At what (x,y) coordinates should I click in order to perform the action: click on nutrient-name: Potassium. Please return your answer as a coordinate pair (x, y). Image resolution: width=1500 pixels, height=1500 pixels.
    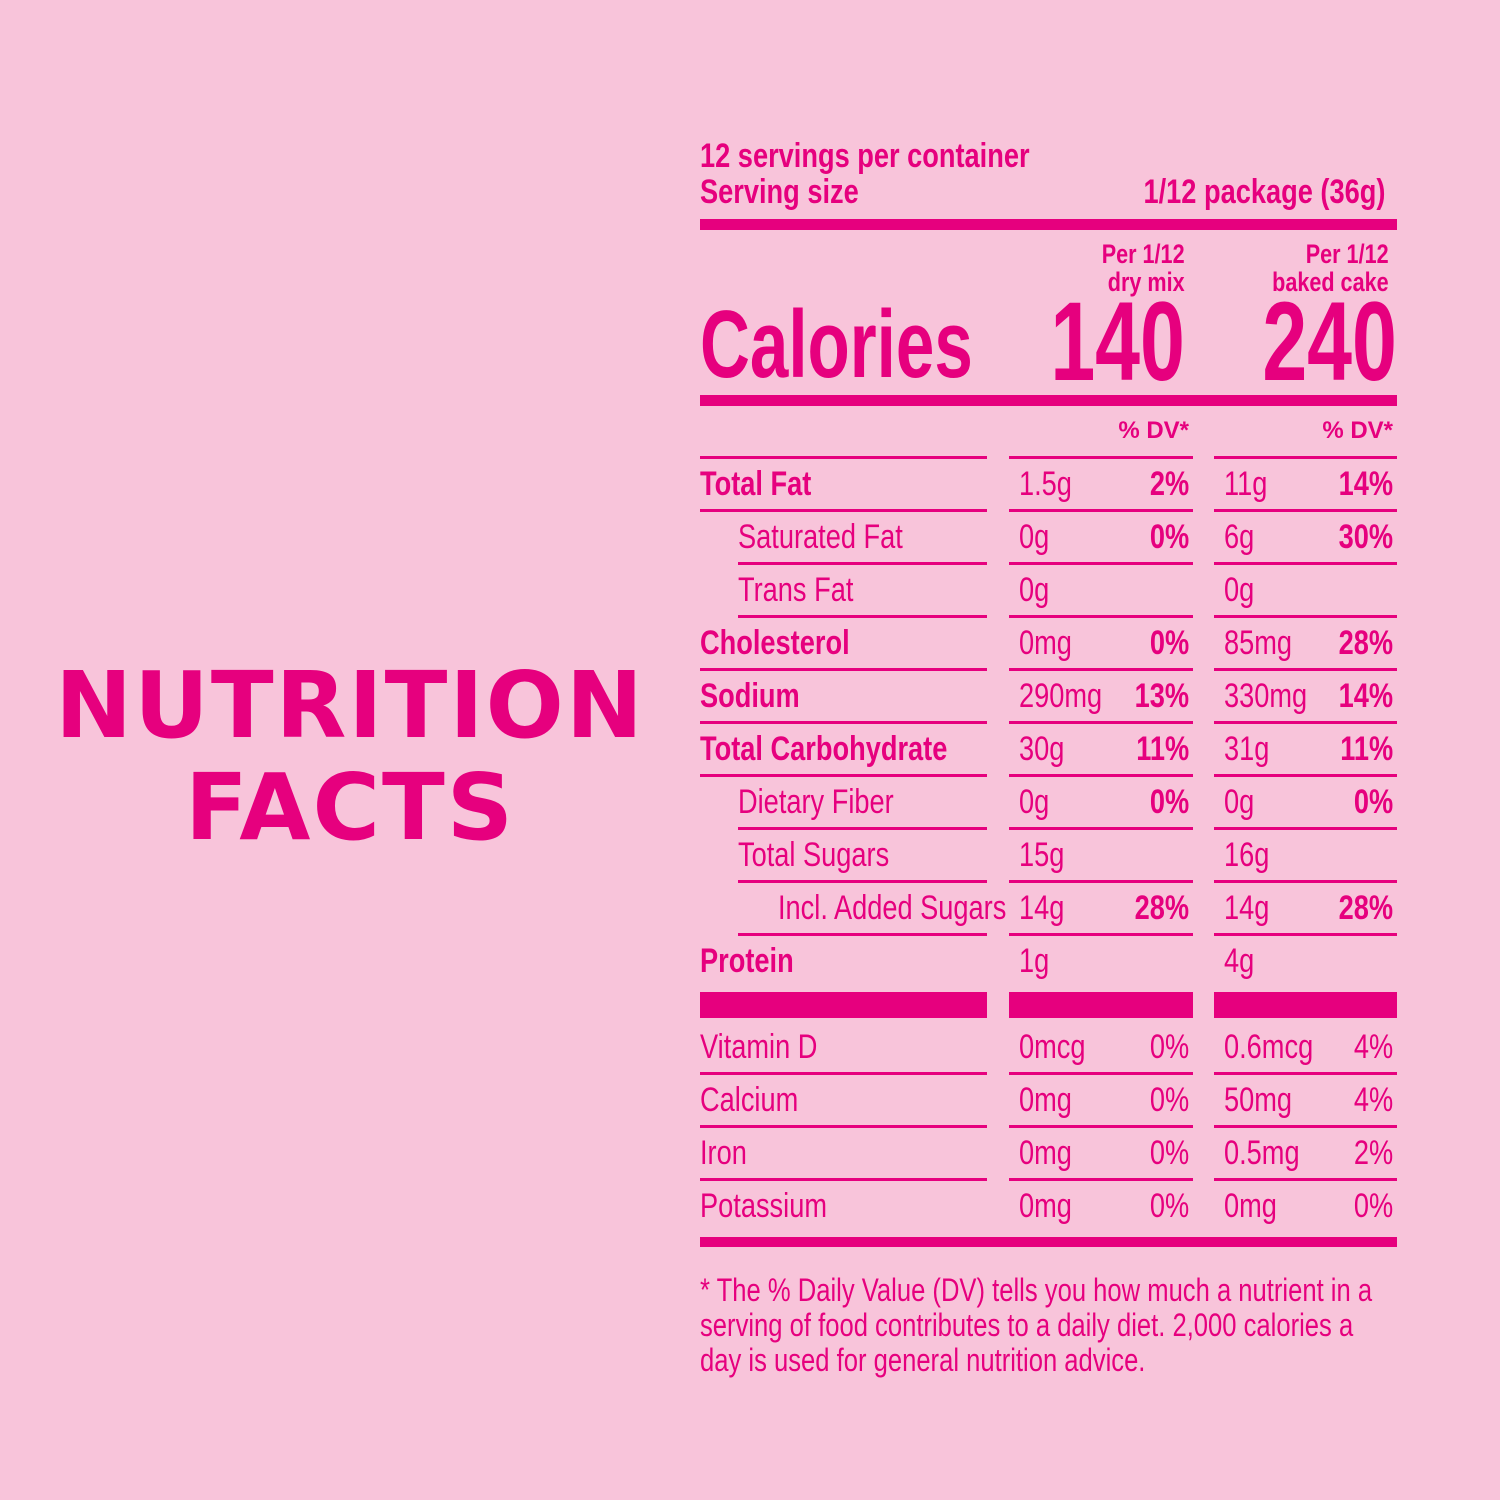
    Looking at the image, I should click on (763, 1206).